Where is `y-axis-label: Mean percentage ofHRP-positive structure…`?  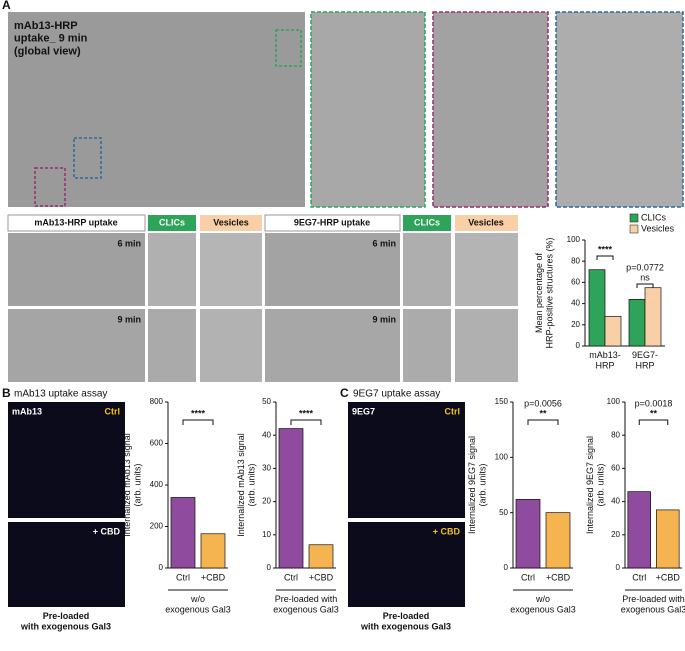 y-axis-label: Mean percentage ofHRP-positive structure… is located at coordinates (544, 292).